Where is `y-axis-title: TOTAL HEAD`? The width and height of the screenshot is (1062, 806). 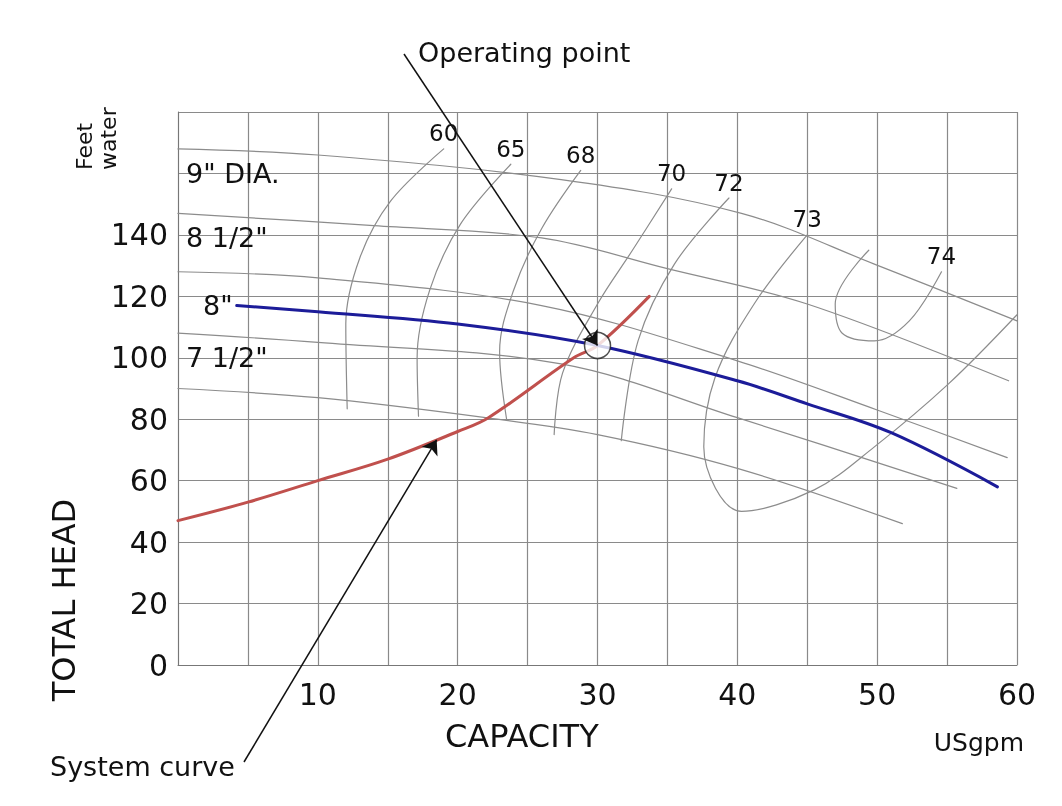
y-axis-title: TOTAL HEAD is located at coordinates (64, 600).